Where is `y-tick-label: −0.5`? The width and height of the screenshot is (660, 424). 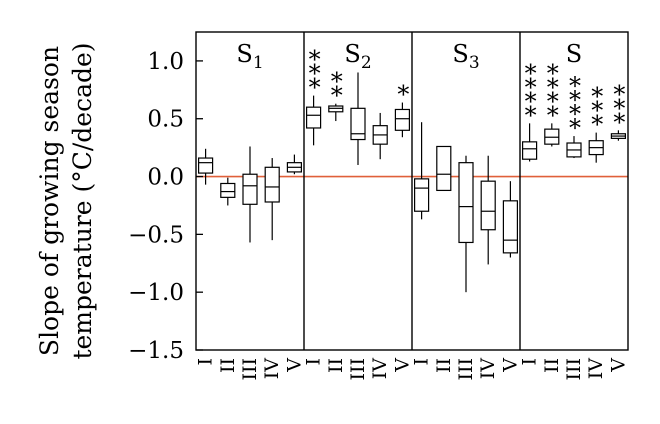
y-tick-label: −0.5 is located at coordinates (156, 235).